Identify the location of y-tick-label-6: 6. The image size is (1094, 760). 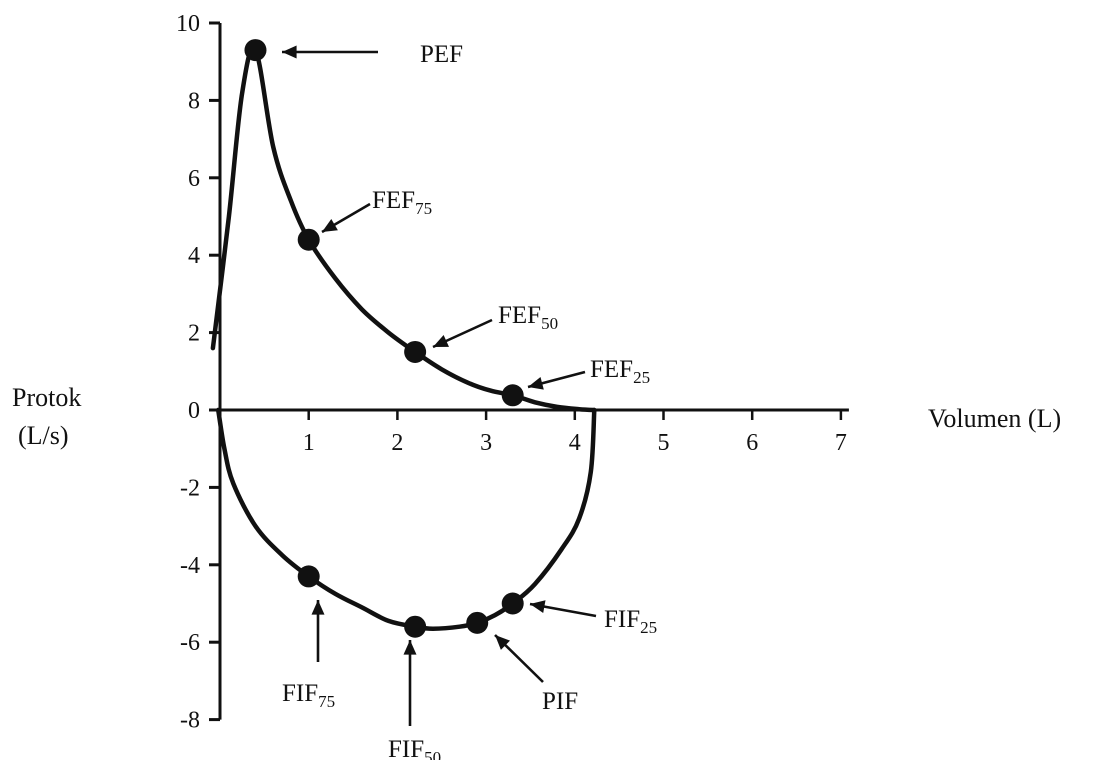
(194, 179).